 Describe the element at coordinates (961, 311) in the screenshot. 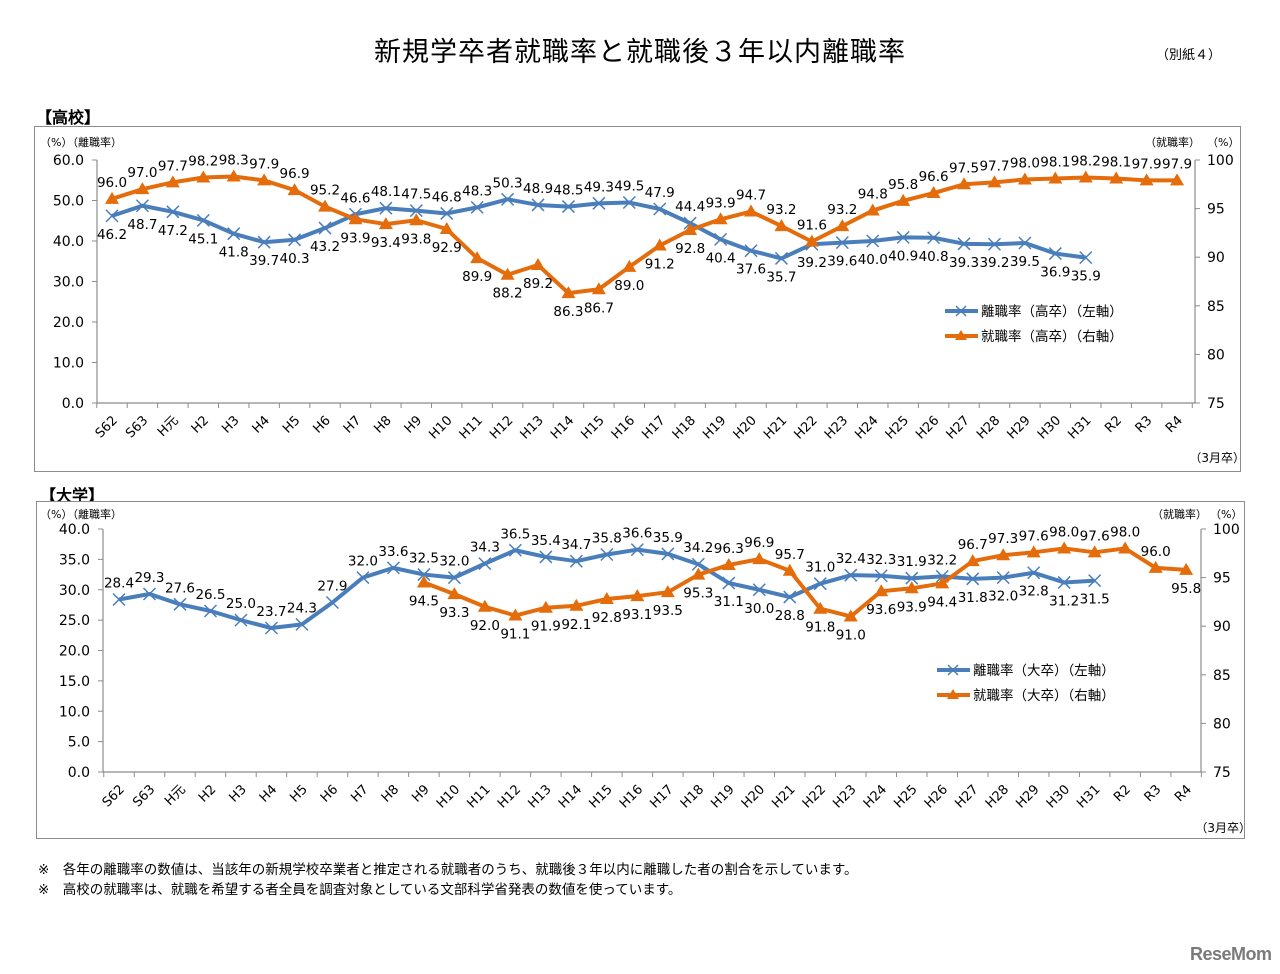

I see `legend-x-marker-icon` at that location.